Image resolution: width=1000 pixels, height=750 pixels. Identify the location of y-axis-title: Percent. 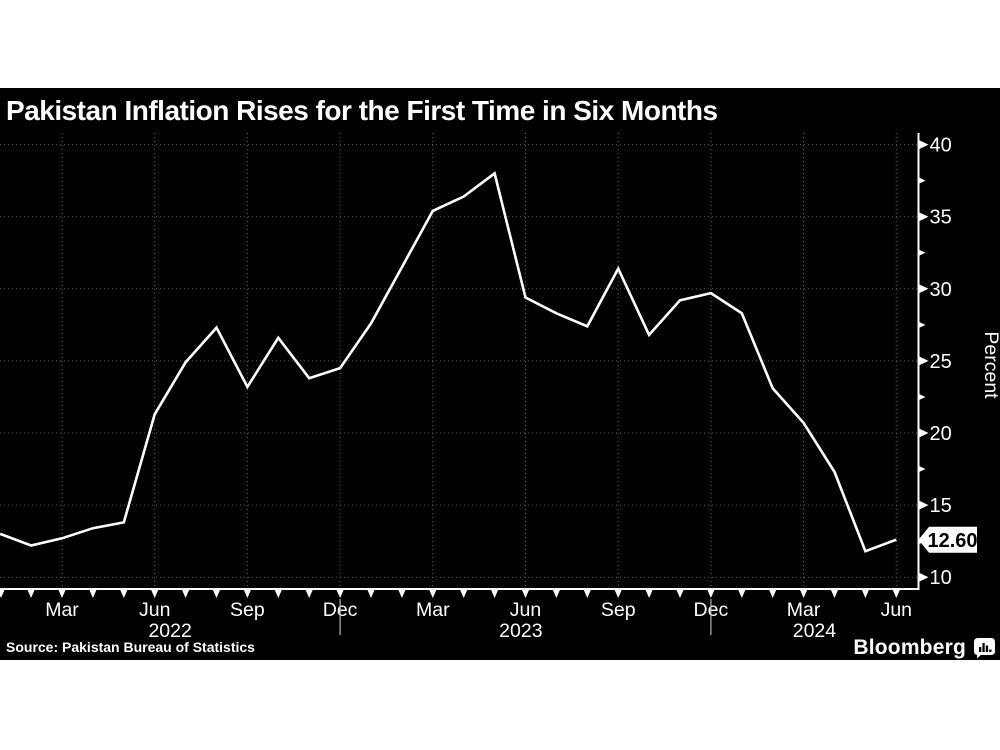
(990, 365).